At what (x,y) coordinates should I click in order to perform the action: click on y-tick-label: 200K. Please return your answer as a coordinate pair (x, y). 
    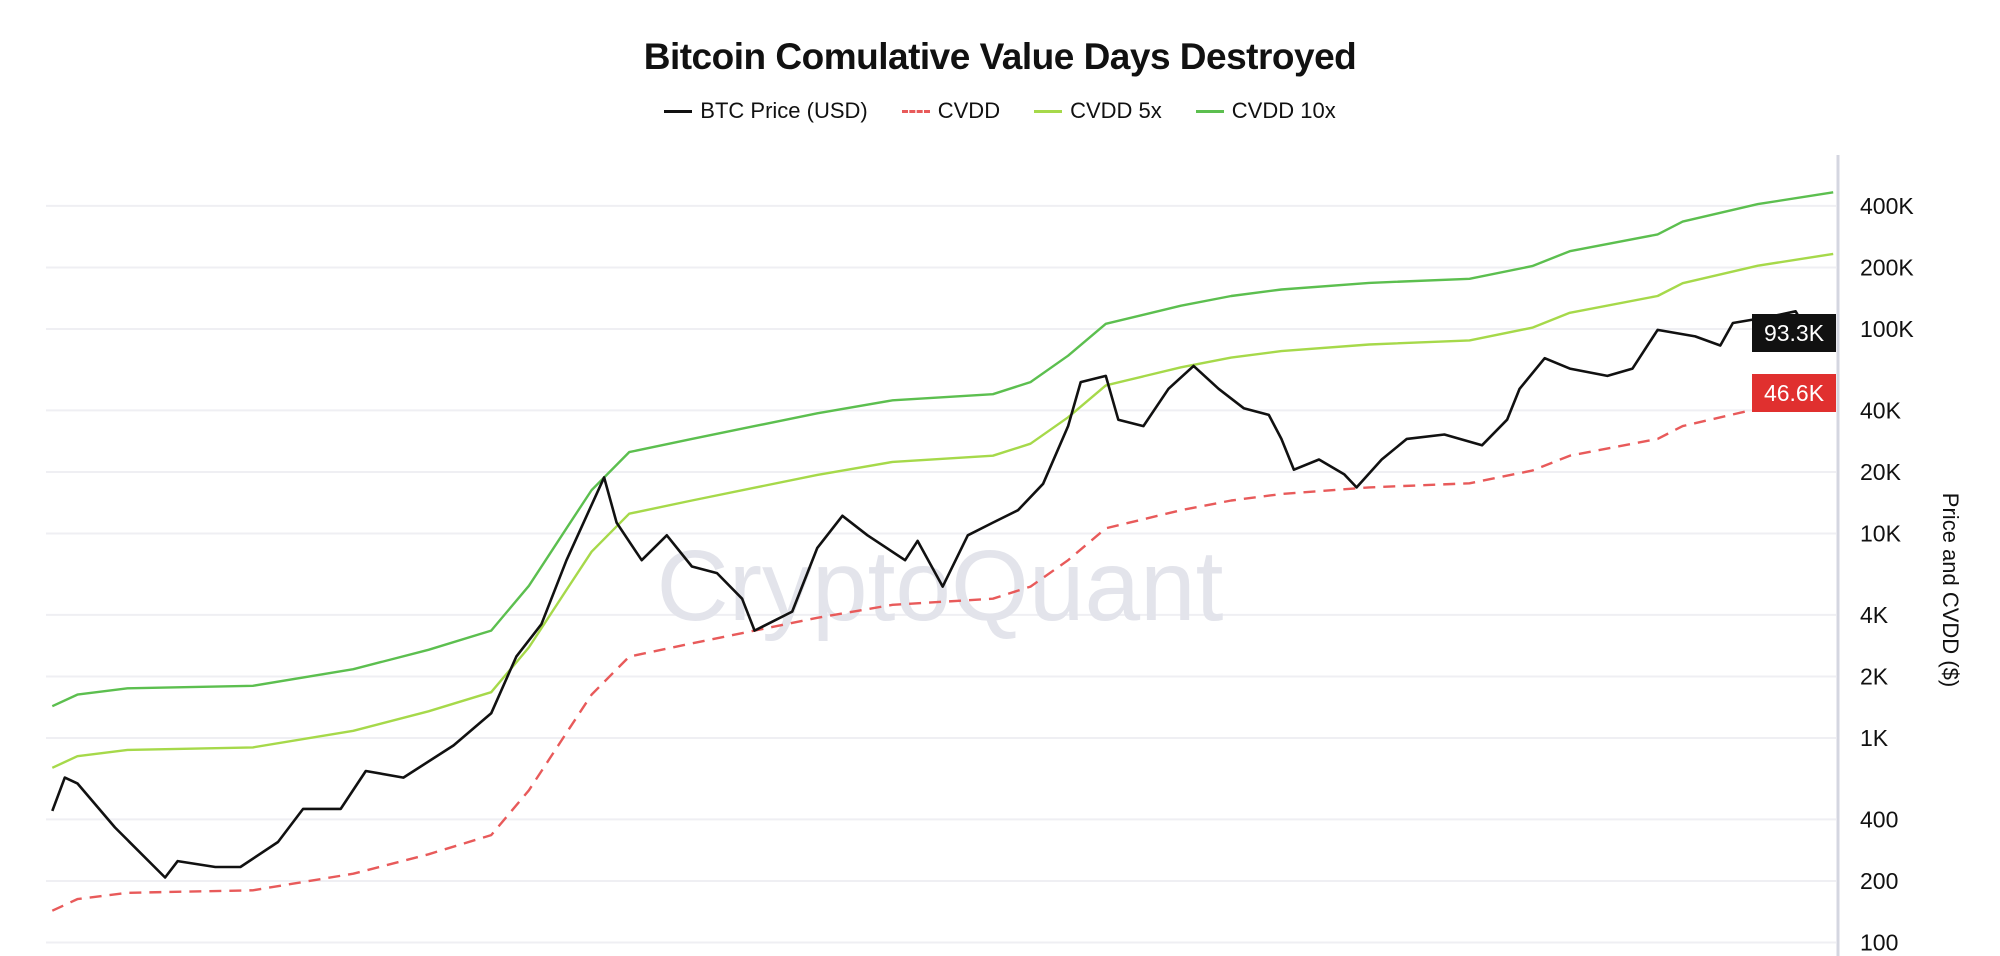
    Looking at the image, I should click on (1887, 267).